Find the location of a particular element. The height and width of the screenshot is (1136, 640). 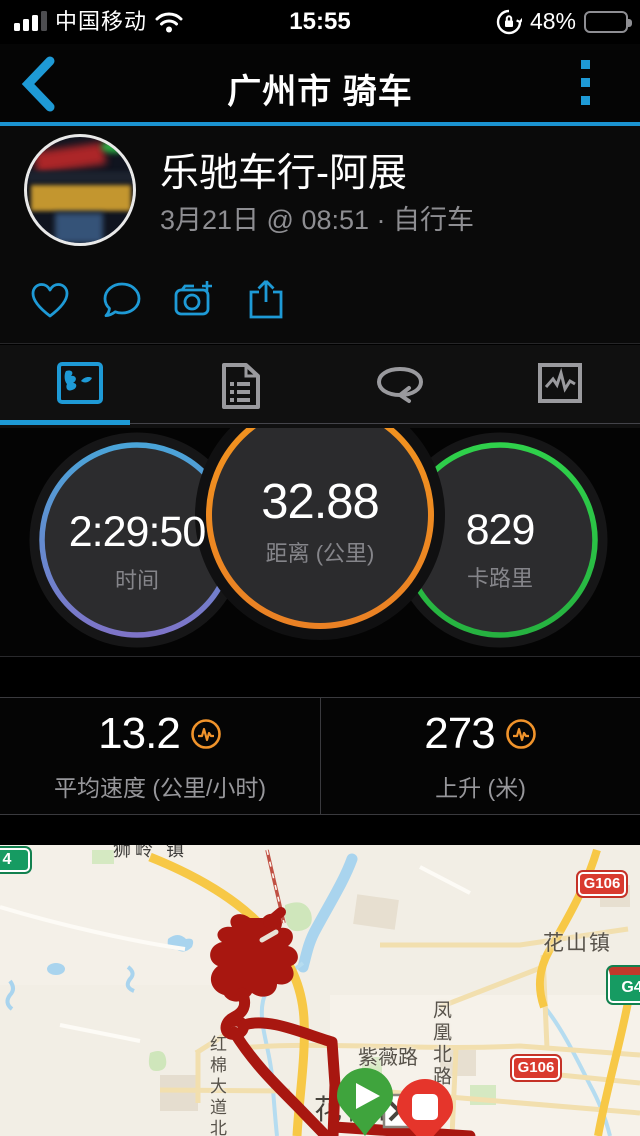

map-route-layer is located at coordinates (343, 1021).